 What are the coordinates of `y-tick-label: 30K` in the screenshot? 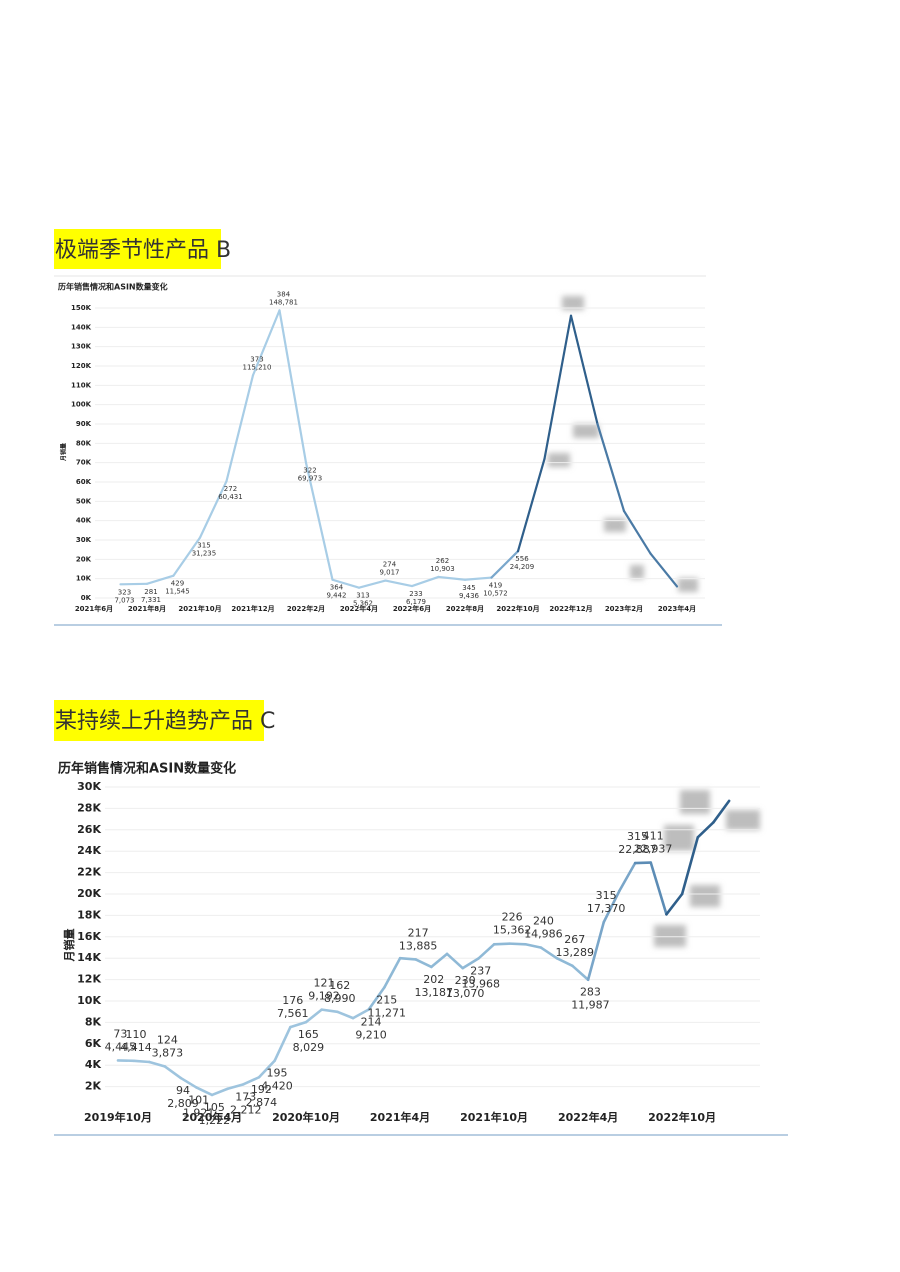 It's located at (84, 540).